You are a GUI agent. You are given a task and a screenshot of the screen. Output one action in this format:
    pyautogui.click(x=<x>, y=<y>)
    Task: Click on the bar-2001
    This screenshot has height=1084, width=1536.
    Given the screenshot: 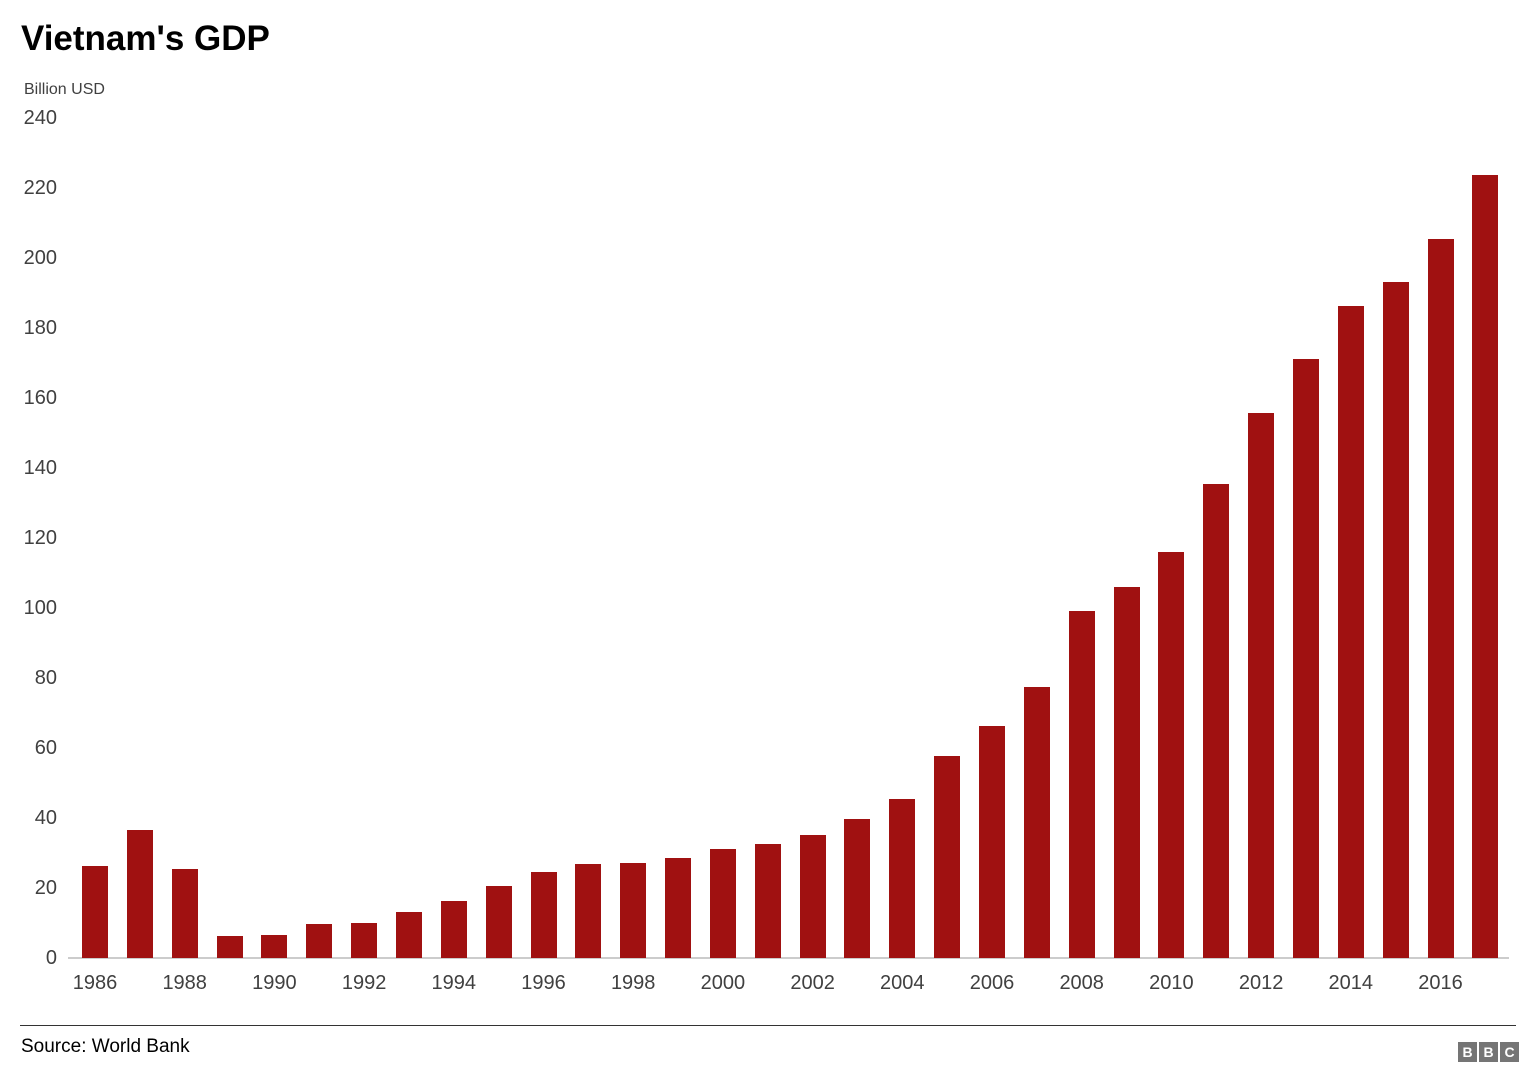 What is the action you would take?
    pyautogui.click(x=767, y=900)
    